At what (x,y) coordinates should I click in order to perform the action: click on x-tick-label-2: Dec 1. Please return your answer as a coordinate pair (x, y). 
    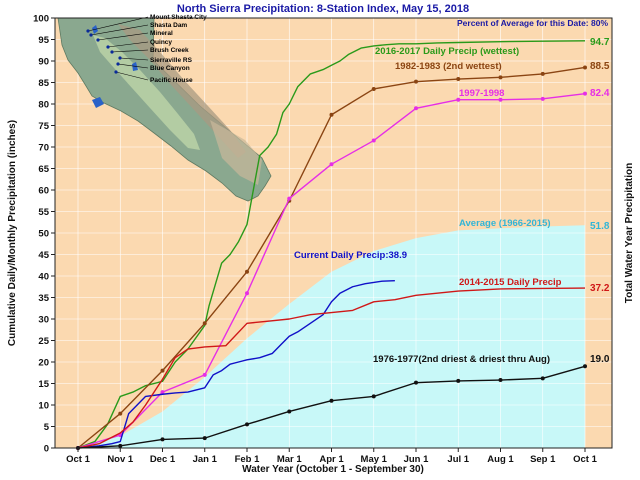
    Looking at the image, I should click on (163, 459).